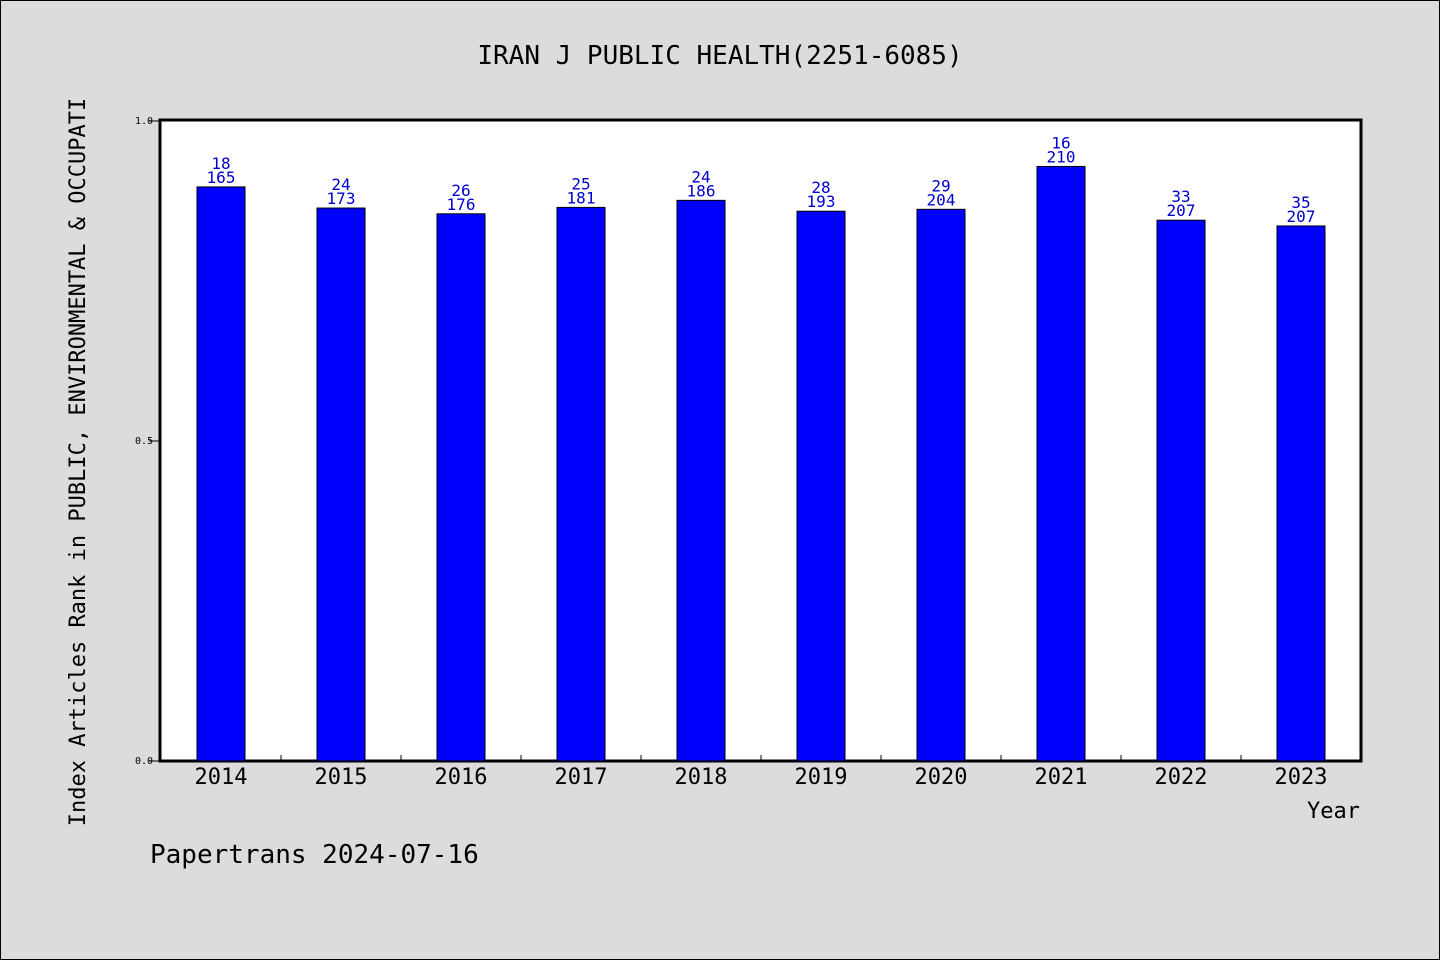 This screenshot has width=1440, height=960. Describe the element at coordinates (821, 201) in the screenshot. I see `bar-total-label: 193` at that location.